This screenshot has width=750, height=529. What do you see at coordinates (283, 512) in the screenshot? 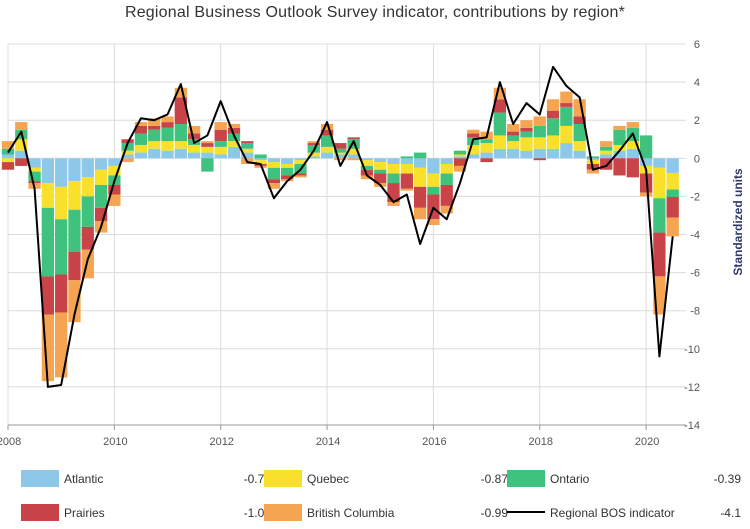
I see `legend-swatch-british-columbia` at bounding box center [283, 512].